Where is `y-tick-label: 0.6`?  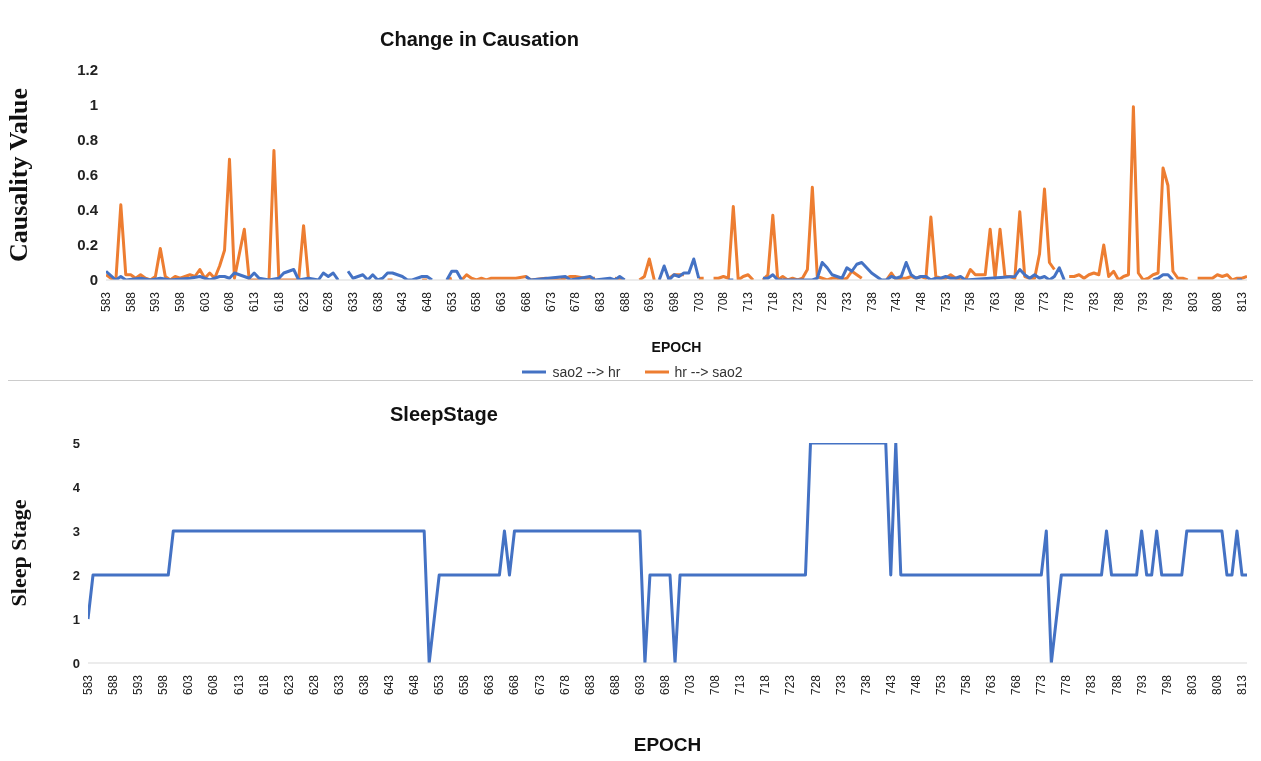
y-tick-label: 0.6 is located at coordinates (87, 175).